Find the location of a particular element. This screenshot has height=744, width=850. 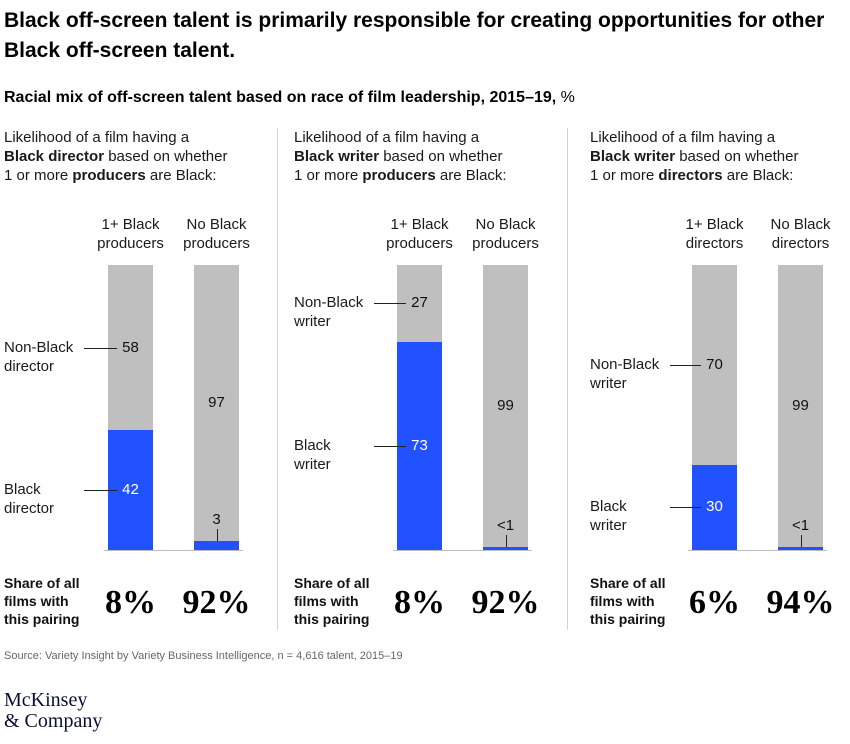

column-label: No Black producers is located at coordinates (506, 234).